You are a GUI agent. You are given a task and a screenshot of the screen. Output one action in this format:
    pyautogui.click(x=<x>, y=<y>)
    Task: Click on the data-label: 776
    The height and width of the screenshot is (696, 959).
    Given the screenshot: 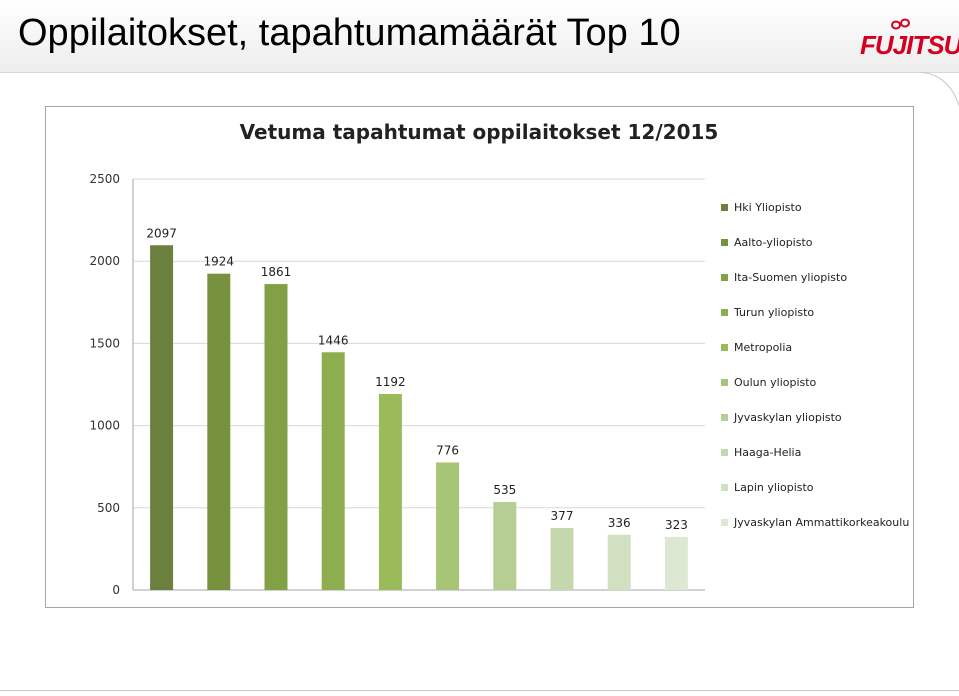 What is the action you would take?
    pyautogui.click(x=447, y=450)
    